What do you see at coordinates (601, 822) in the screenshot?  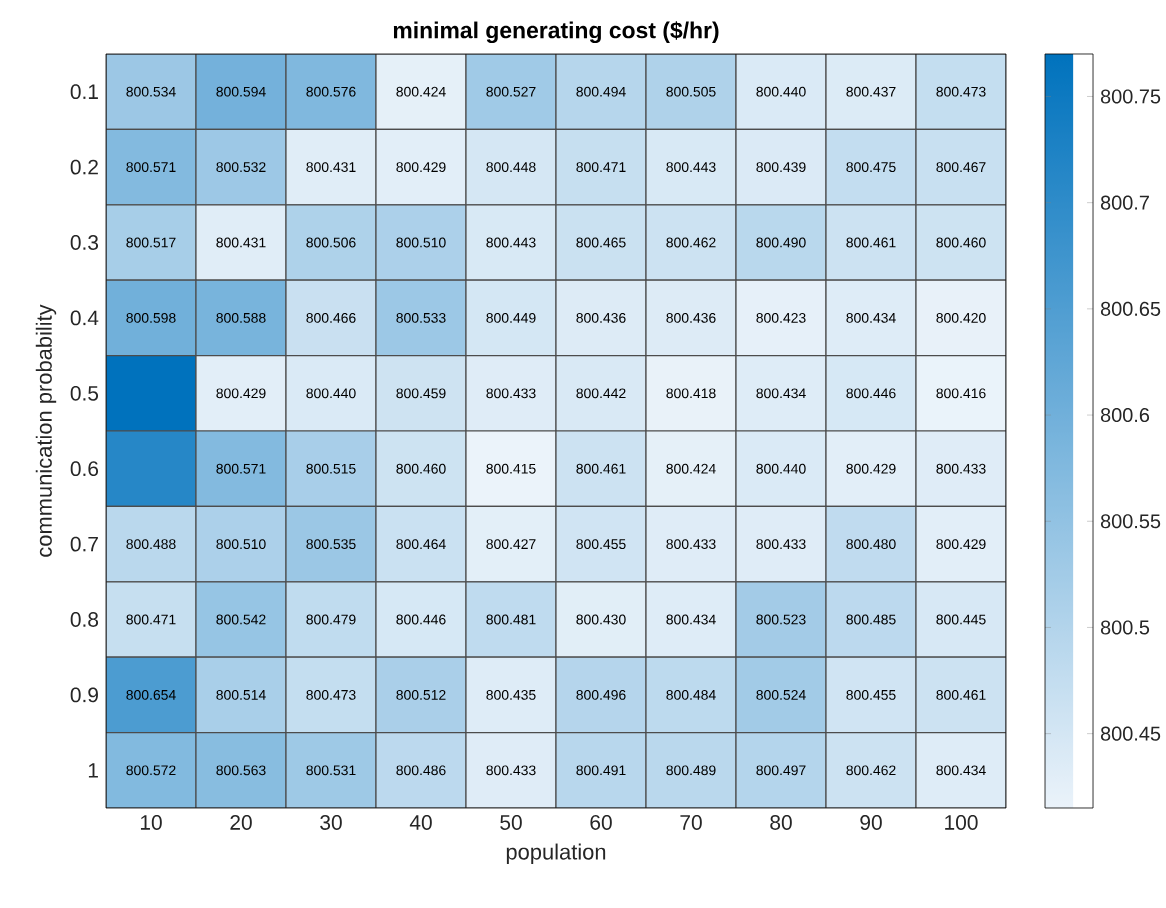 I see `x-tick-label: 60` at bounding box center [601, 822].